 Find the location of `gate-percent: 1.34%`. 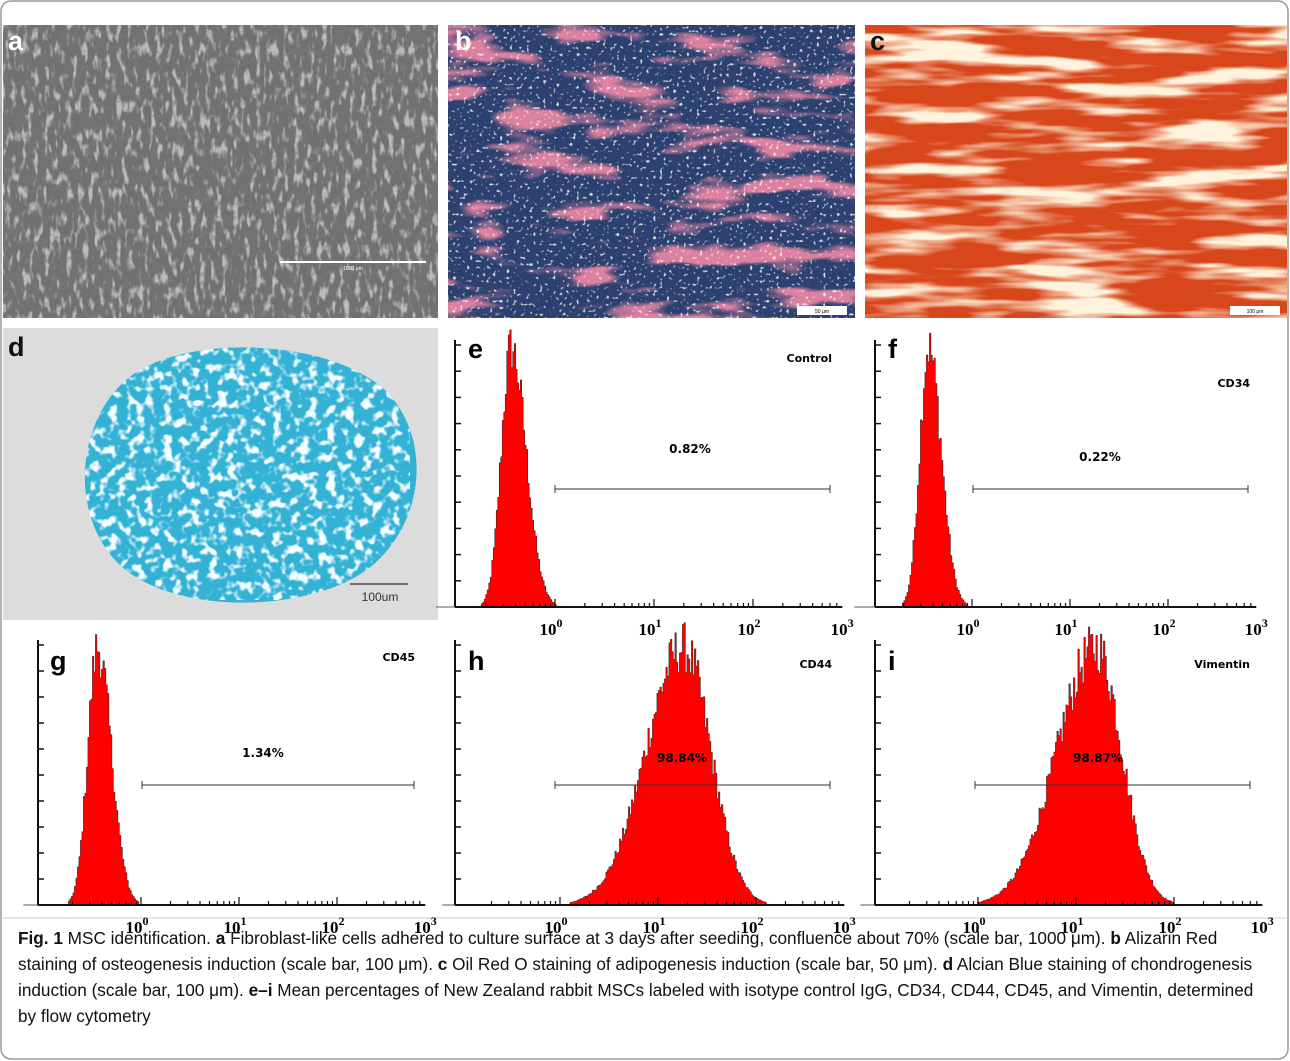

gate-percent: 1.34% is located at coordinates (263, 753).